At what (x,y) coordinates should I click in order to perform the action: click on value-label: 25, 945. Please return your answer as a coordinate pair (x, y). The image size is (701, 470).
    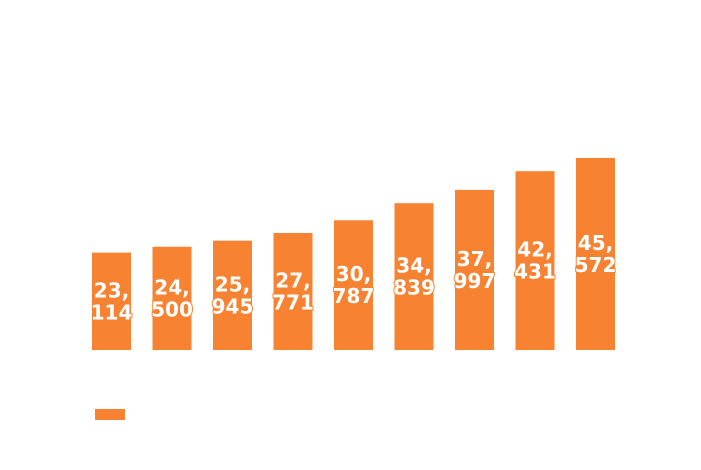
    Looking at the image, I should click on (233, 295).